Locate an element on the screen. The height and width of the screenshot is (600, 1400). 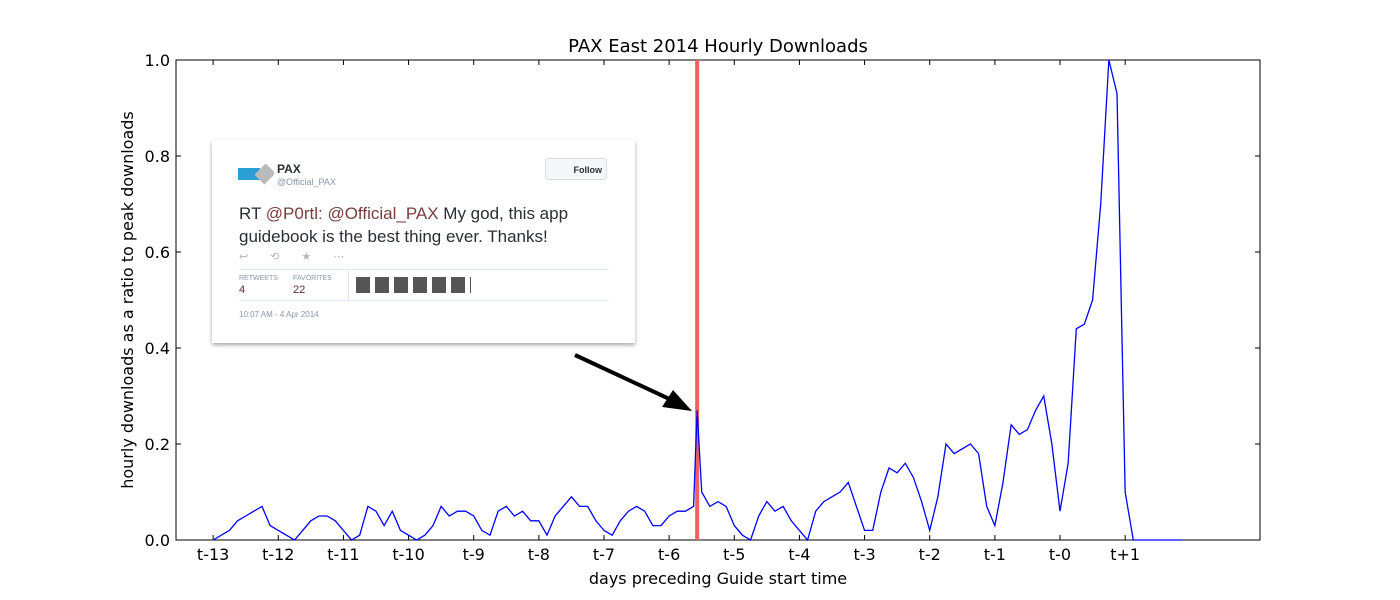
follow-button: Follow is located at coordinates (576, 169).